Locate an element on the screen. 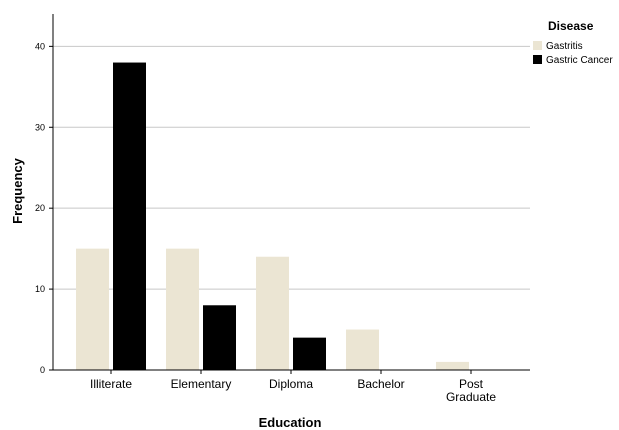 The width and height of the screenshot is (619, 430). legend-swatch-gastric-cancer is located at coordinates (537, 59).